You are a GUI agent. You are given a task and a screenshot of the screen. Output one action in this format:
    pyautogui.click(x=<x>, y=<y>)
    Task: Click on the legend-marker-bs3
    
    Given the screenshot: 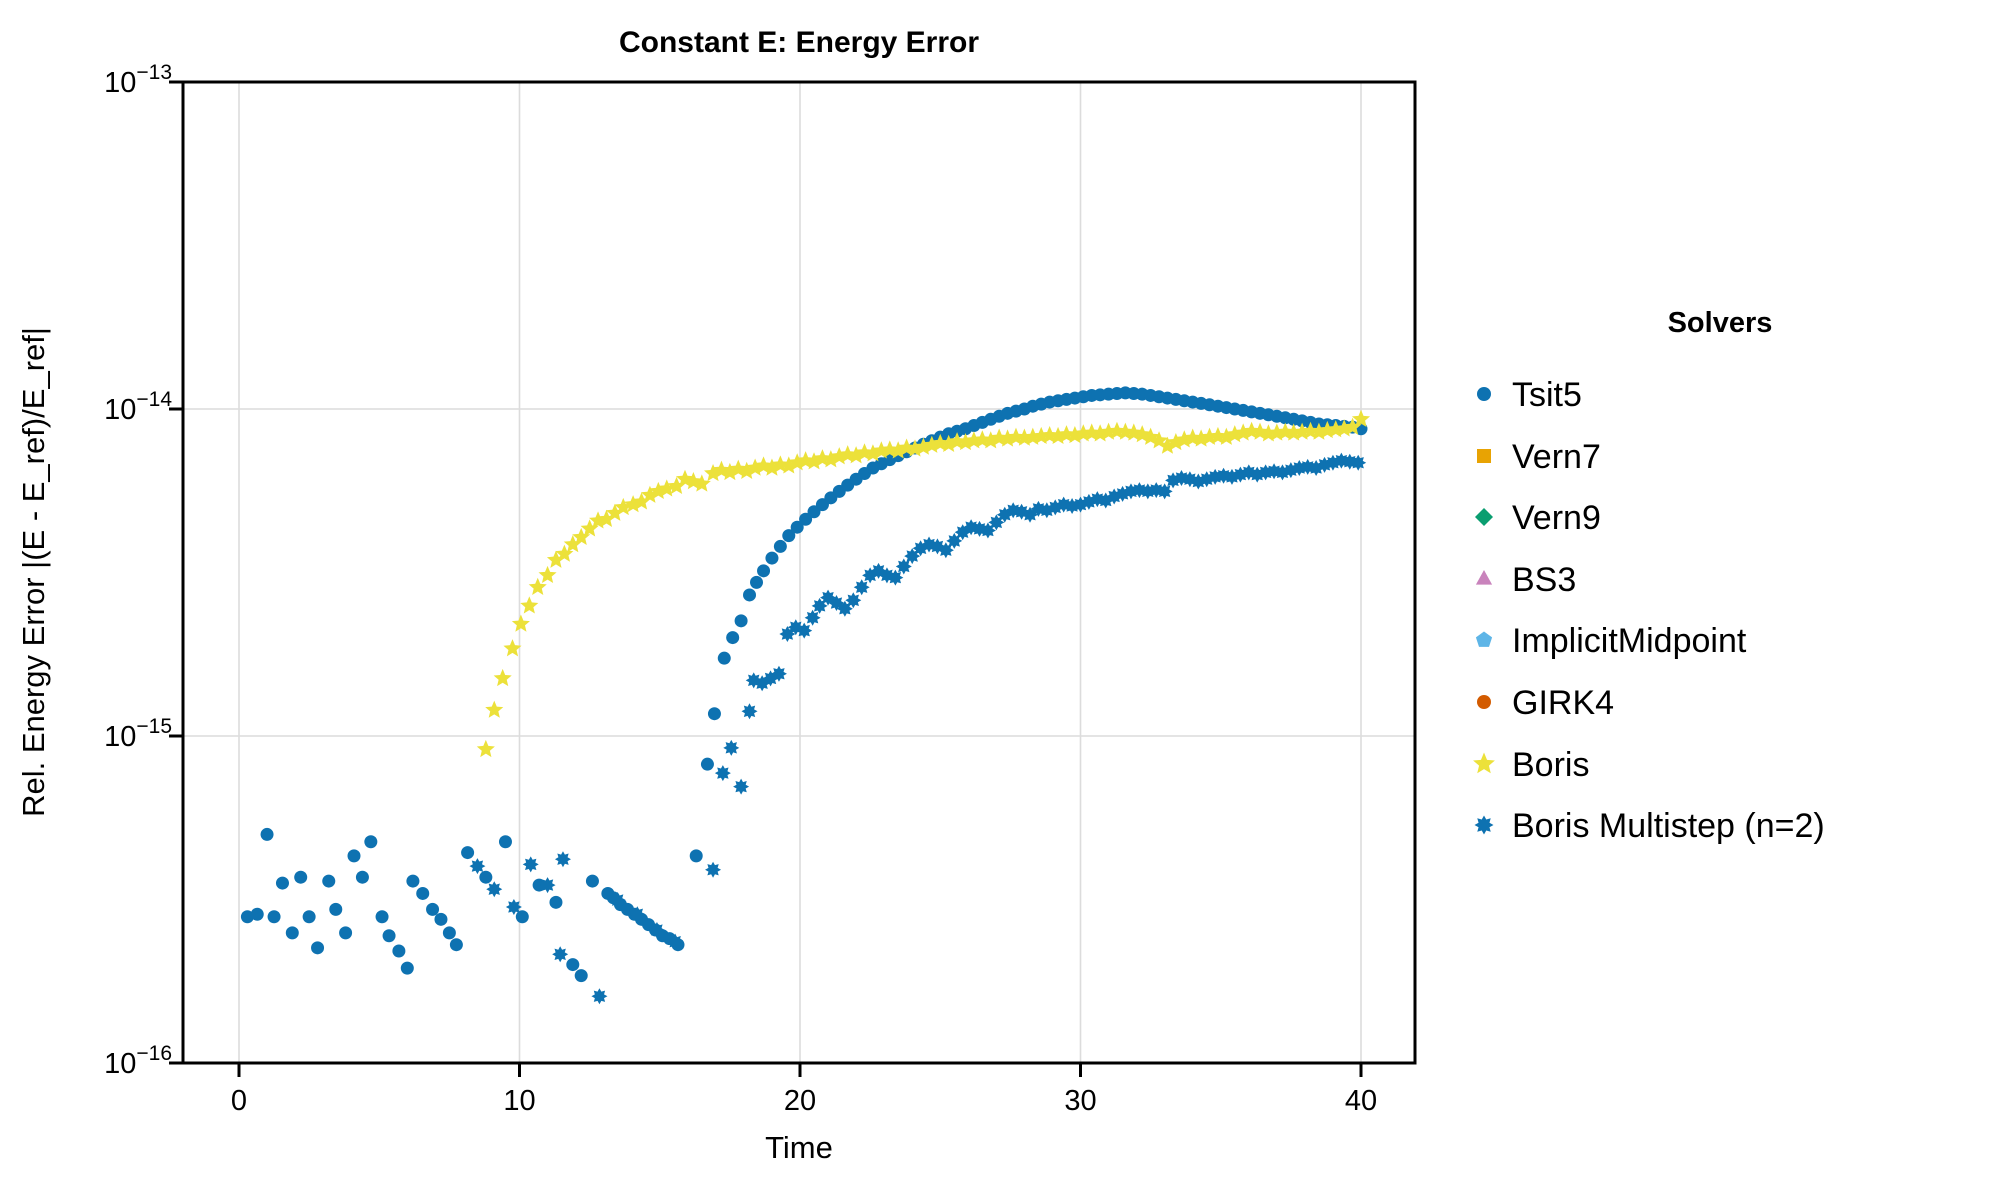 What is the action you would take?
    pyautogui.click(x=1484, y=577)
    